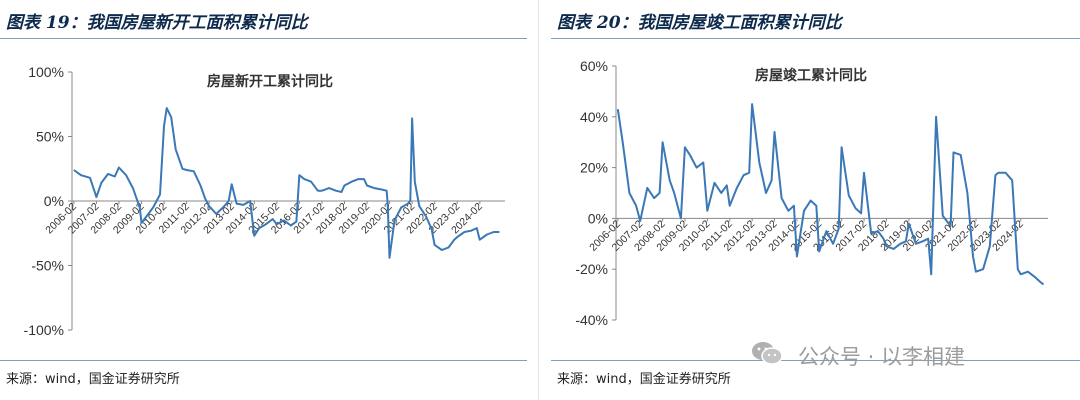  I want to click on wechat-icon, so click(767, 353).